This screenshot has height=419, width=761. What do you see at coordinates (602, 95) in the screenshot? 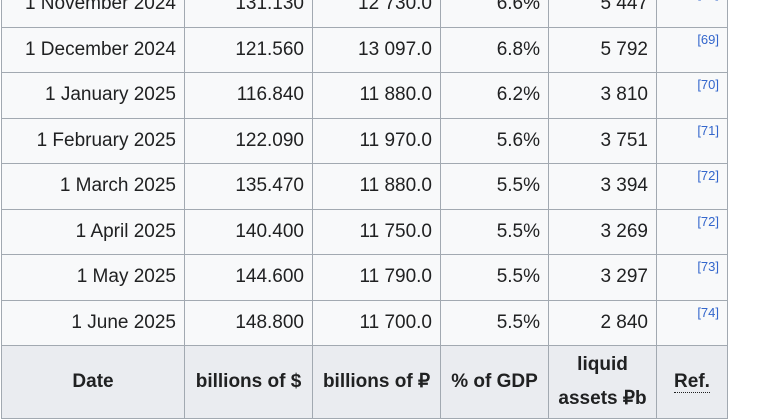
I see `cell-liquid-assets: 3 810` at bounding box center [602, 95].